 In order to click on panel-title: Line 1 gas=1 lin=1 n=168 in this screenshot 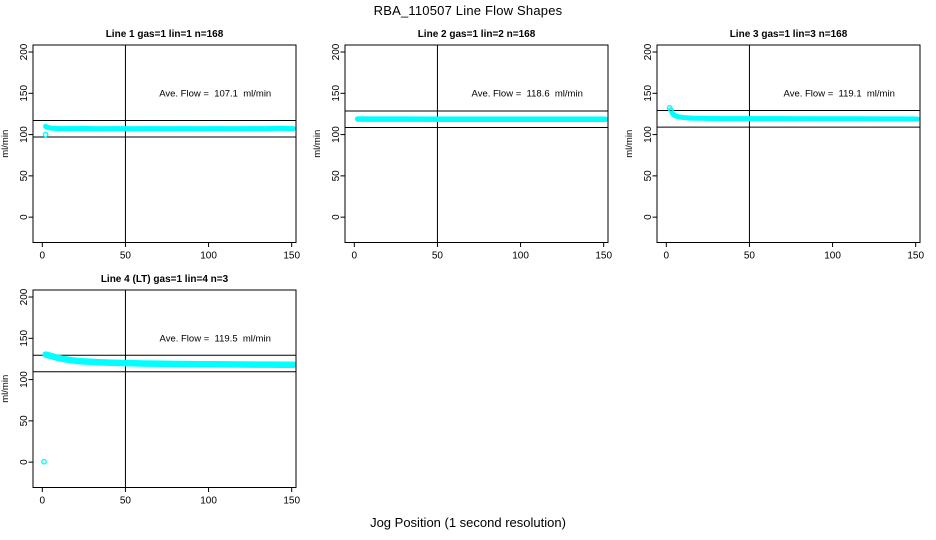, I will do `click(165, 34)`.